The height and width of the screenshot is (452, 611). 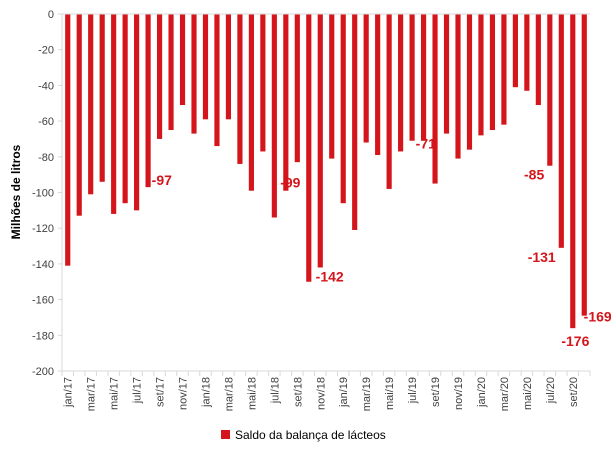 I want to click on y-tick-label: -160, so click(x=43, y=301).